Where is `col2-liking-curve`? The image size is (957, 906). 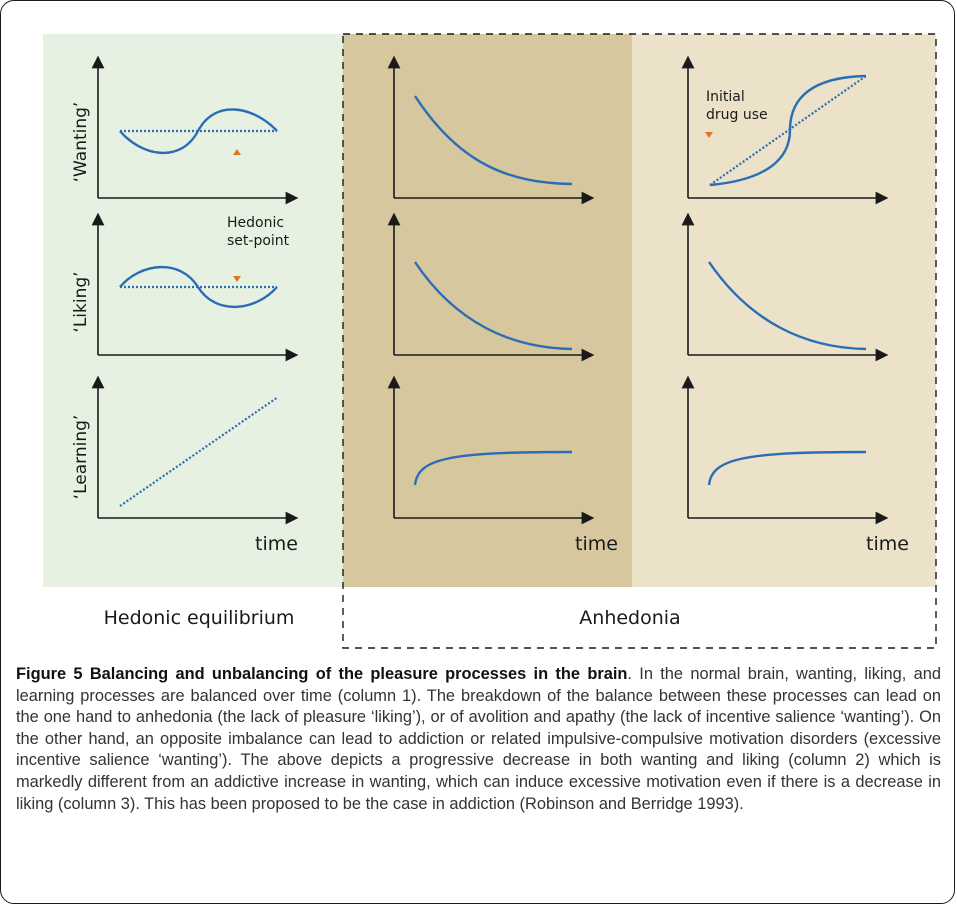
col2-liking-curve is located at coordinates (493, 306).